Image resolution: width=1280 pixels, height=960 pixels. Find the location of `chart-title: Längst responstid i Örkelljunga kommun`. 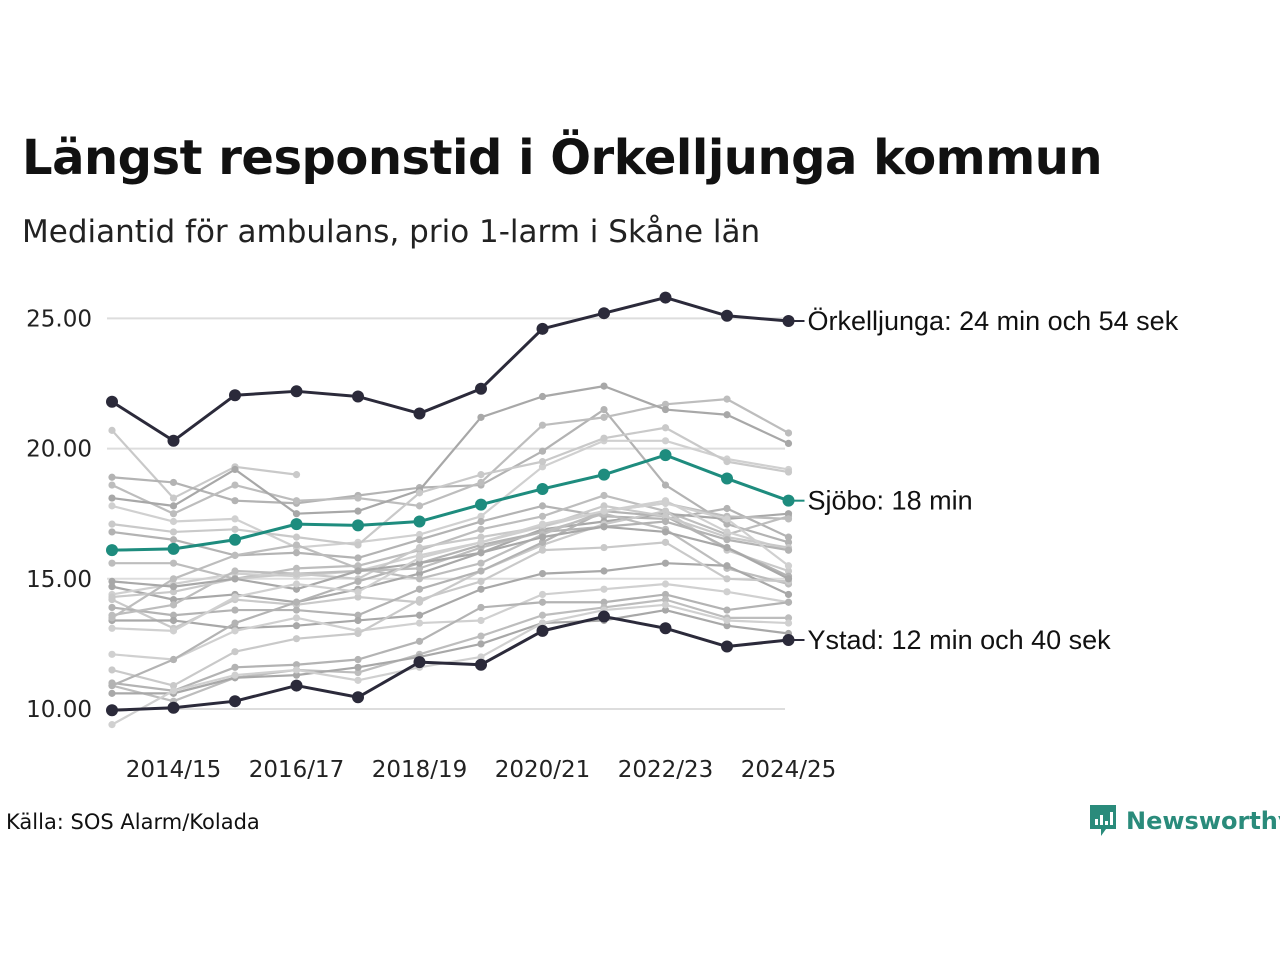

chart-title: Längst responstid i Örkelljunga kommun is located at coordinates (562, 158).